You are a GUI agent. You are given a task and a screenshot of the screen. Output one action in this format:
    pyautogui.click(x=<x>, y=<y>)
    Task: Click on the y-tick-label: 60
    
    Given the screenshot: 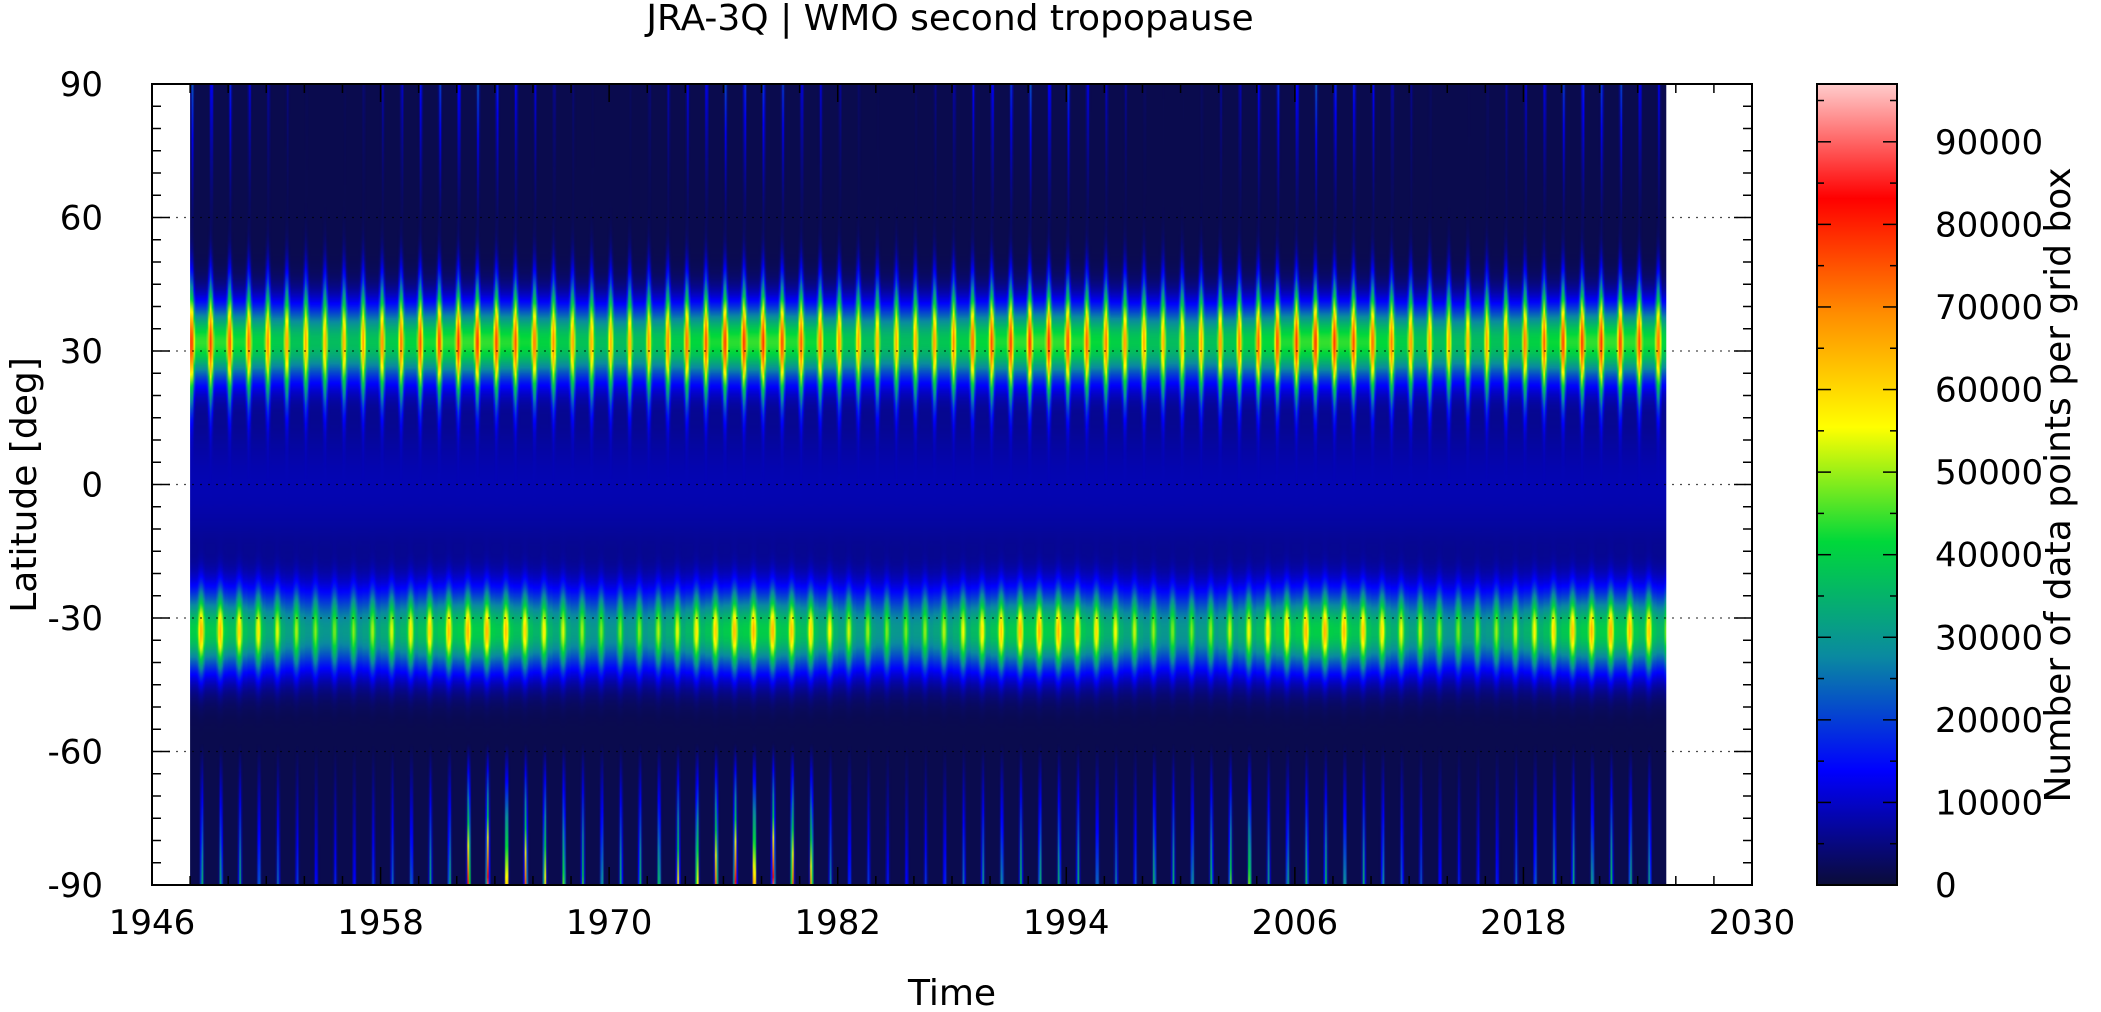 What is the action you would take?
    pyautogui.click(x=81, y=219)
    